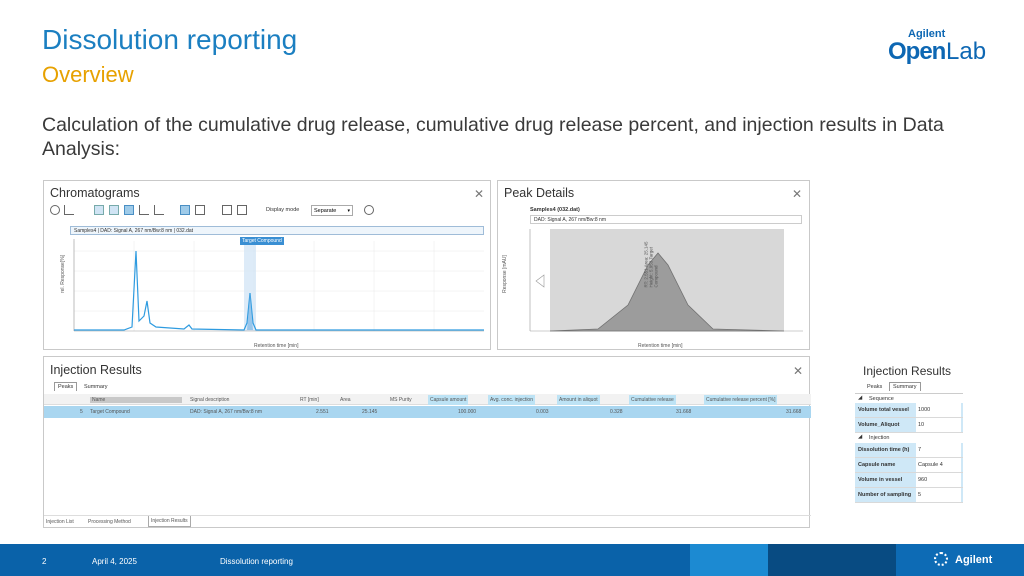  I want to click on sequence-header: ◢ Sequence, so click(909, 398).